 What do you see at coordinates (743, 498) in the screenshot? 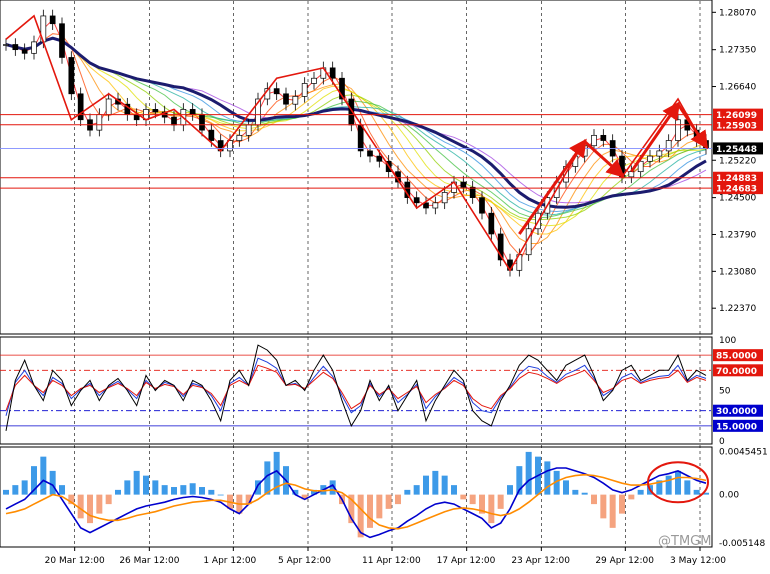
I see `macd-y-axis: 0.0045451 0.00 -0.005148` at bounding box center [743, 498].